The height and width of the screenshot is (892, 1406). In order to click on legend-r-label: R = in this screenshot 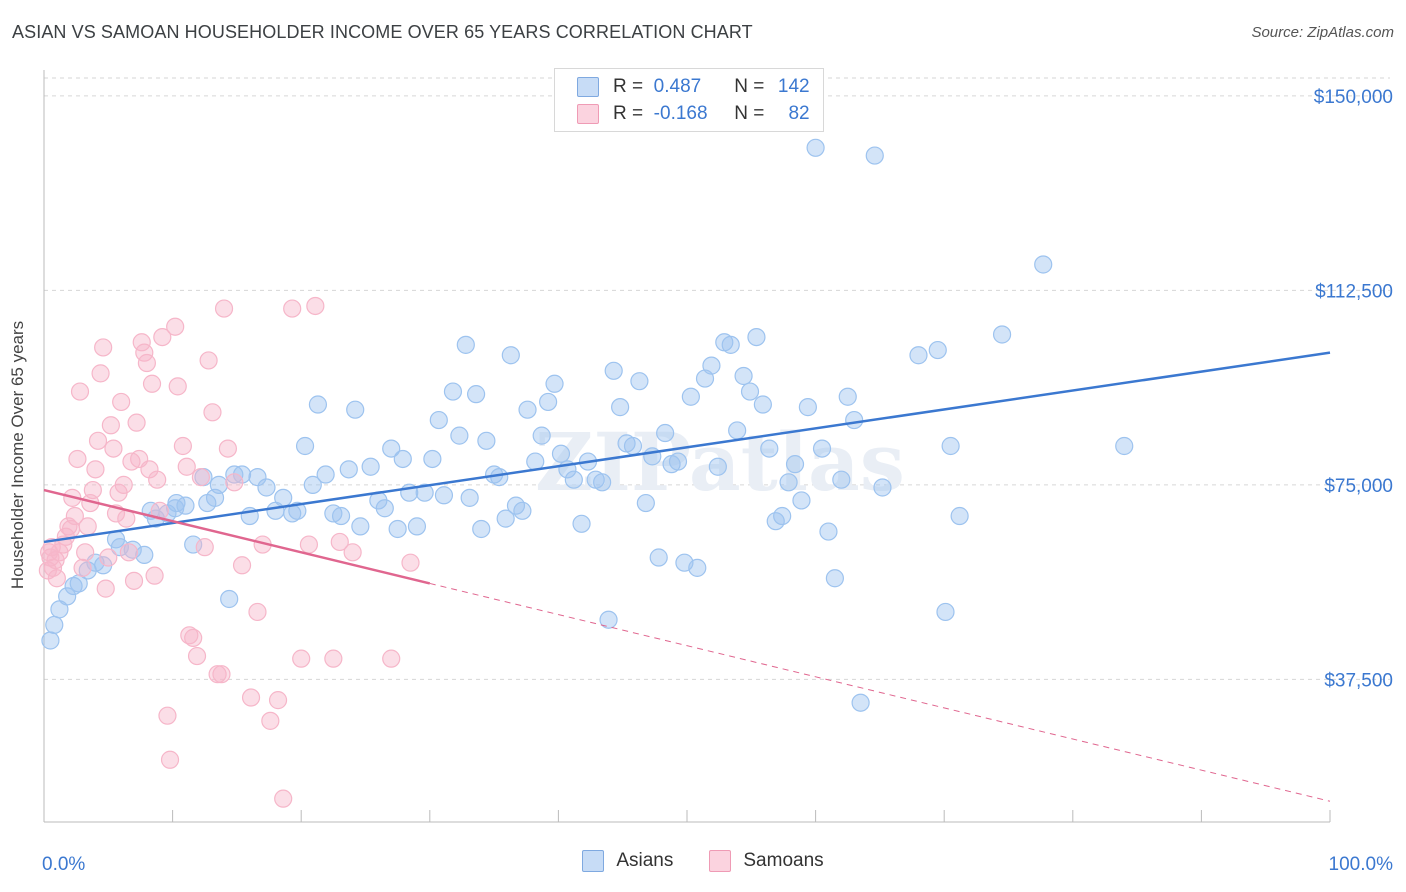, I will do `click(628, 86)`.